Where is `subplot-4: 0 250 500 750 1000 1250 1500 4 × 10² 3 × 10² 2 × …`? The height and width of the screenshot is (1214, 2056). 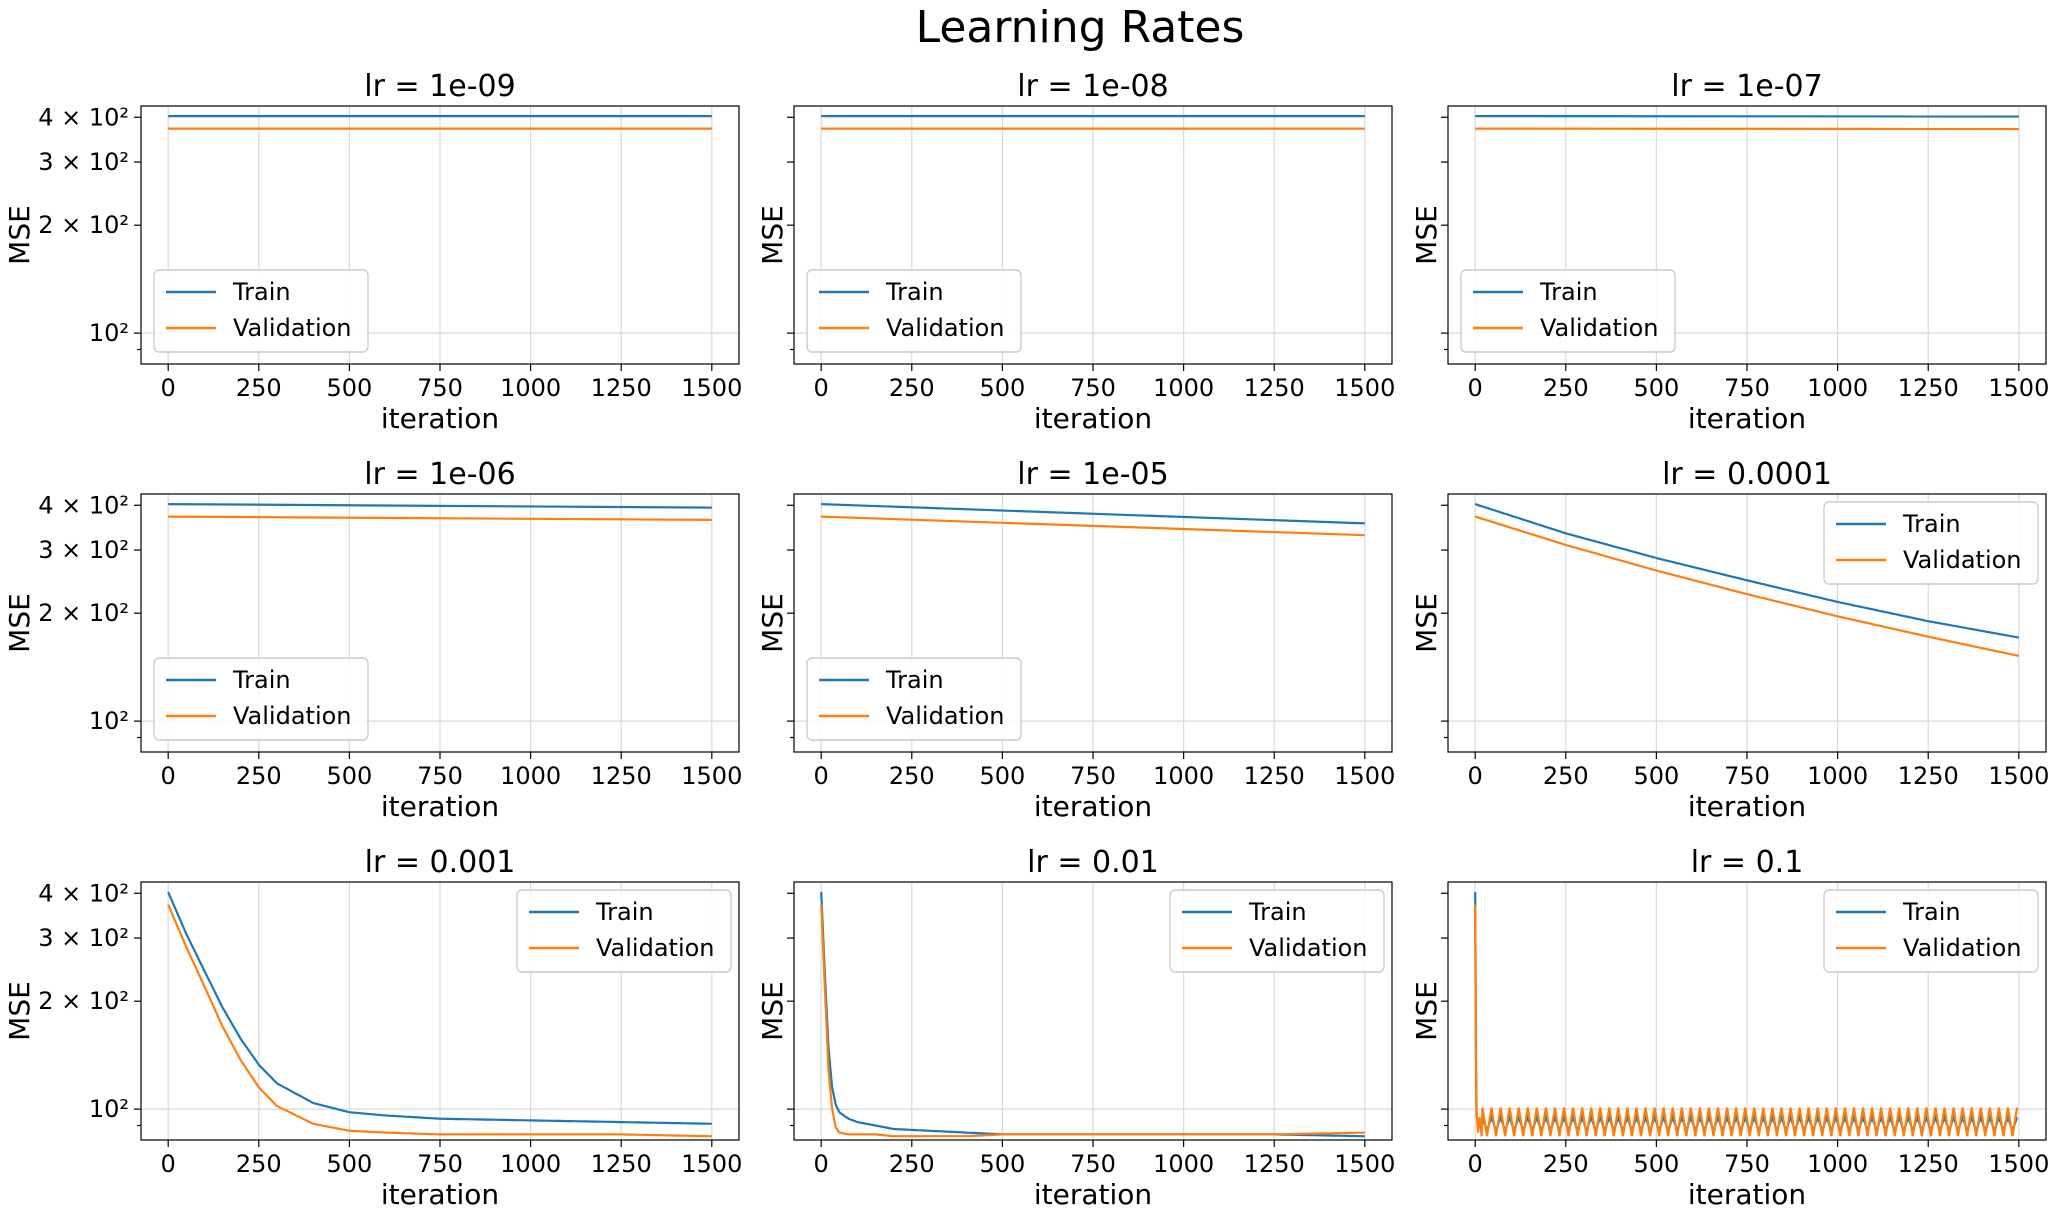
subplot-4: 0 250 500 750 1000 1250 1500 4 × 10² 3 × 10² 2 × … is located at coordinates (372, 640).